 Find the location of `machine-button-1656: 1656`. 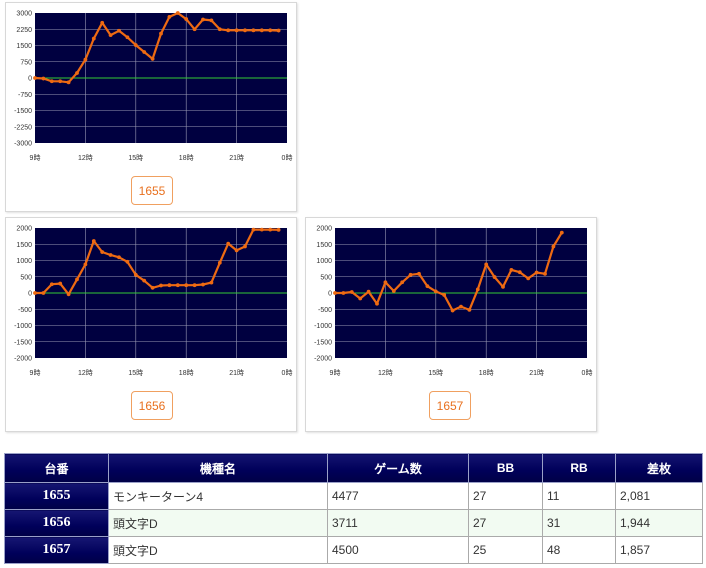

machine-button-1656: 1656 is located at coordinates (152, 405).